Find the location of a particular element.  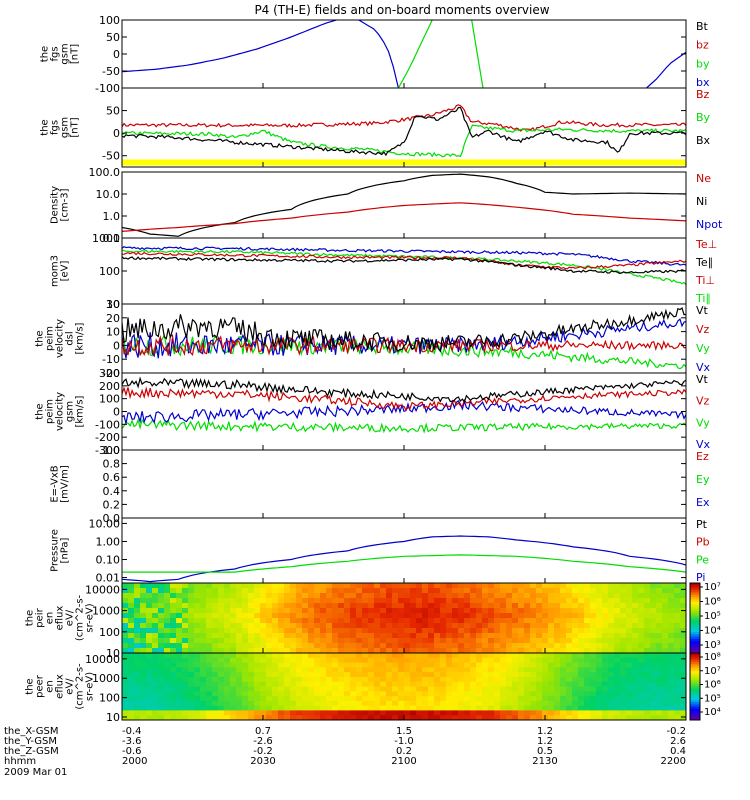

y-tick-label: 20 is located at coordinates (113, 318).